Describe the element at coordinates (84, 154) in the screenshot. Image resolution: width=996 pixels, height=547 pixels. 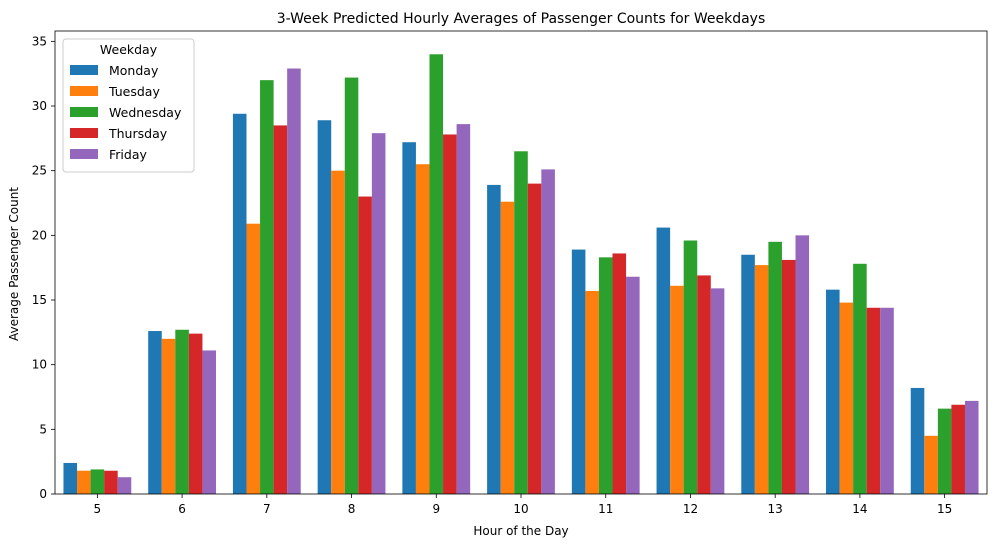
I see `legend-swatch-friday` at that location.